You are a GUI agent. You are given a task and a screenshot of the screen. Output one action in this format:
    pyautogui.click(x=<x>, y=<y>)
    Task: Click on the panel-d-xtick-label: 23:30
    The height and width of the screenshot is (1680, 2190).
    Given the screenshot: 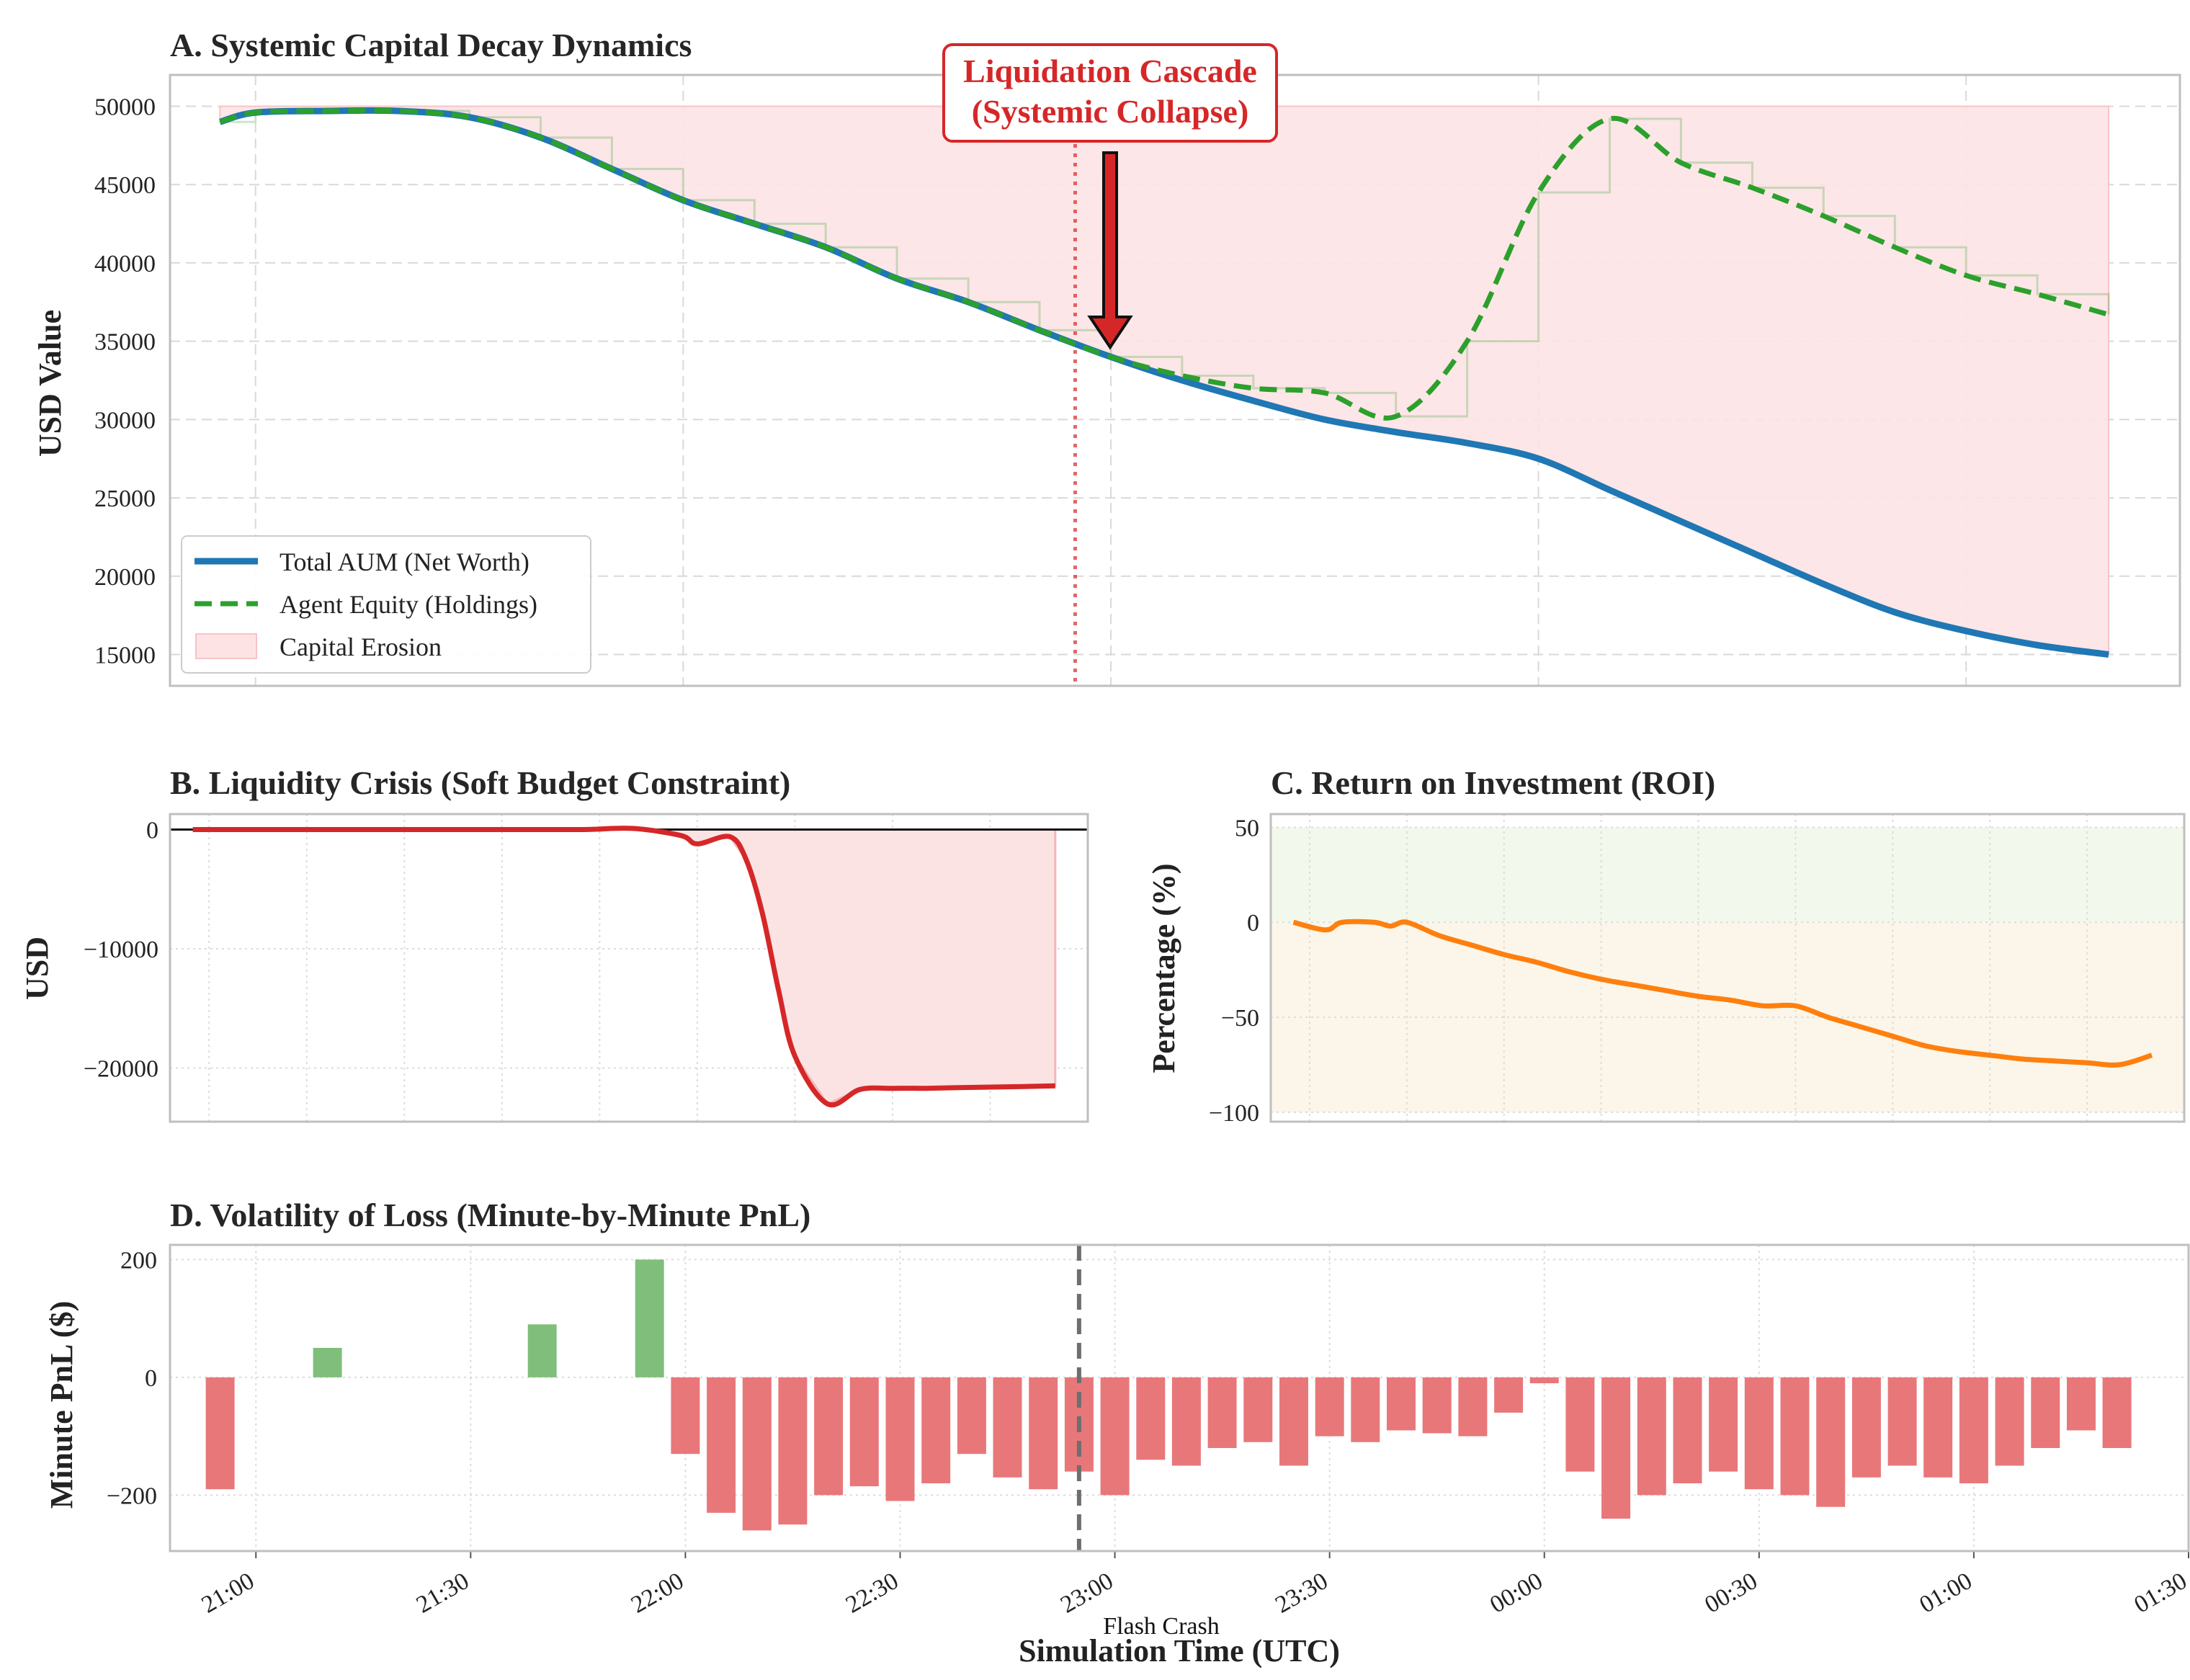 What is the action you would take?
    pyautogui.click(x=1302, y=1593)
    